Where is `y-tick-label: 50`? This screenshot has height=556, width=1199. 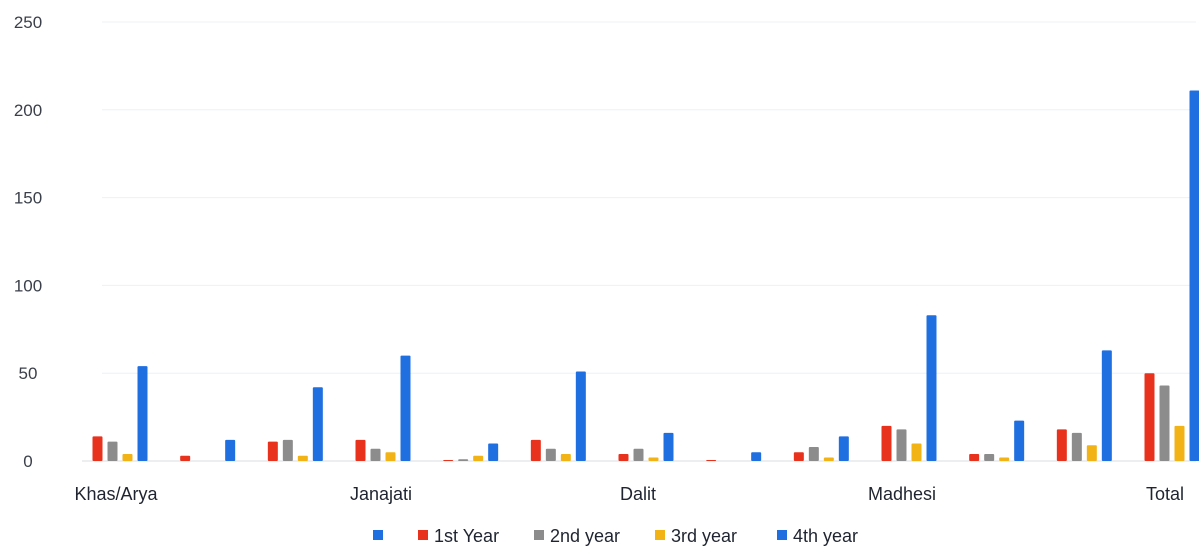
y-tick-label: 50 is located at coordinates (28, 373).